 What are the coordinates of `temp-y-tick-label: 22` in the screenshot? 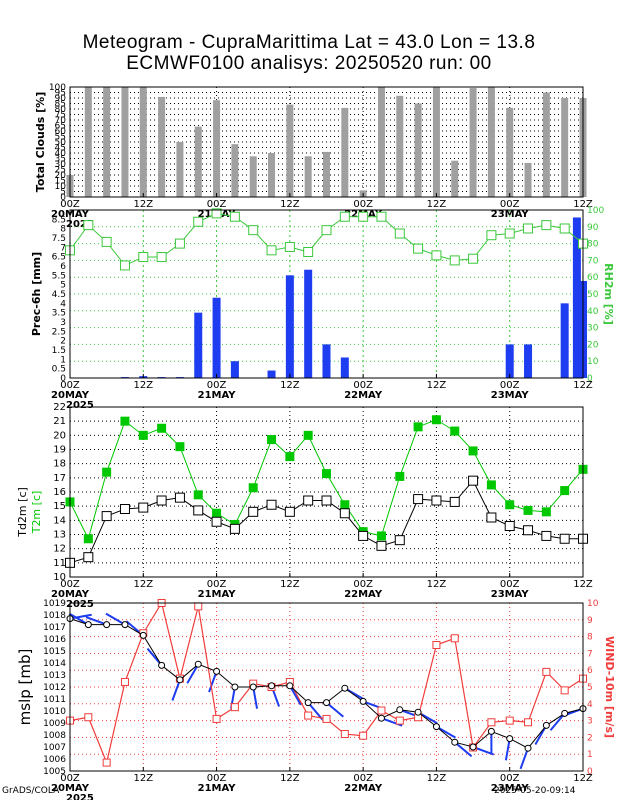 It's located at (59, 407).